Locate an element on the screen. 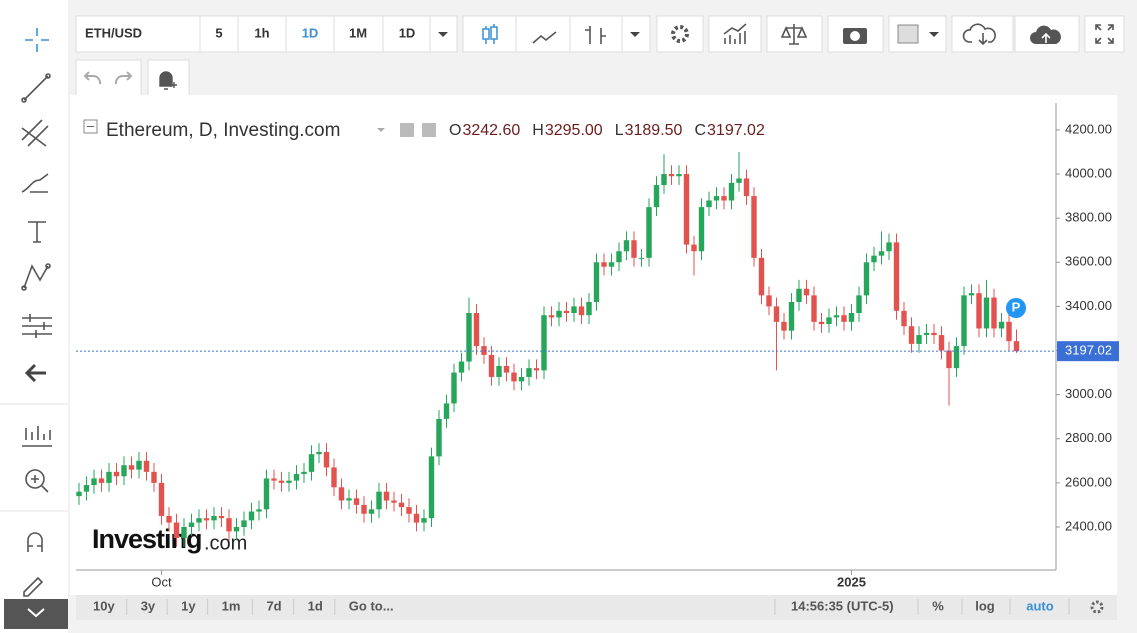 The height and width of the screenshot is (633, 1137). y-tick-label: 3600.00 is located at coordinates (1088, 261).